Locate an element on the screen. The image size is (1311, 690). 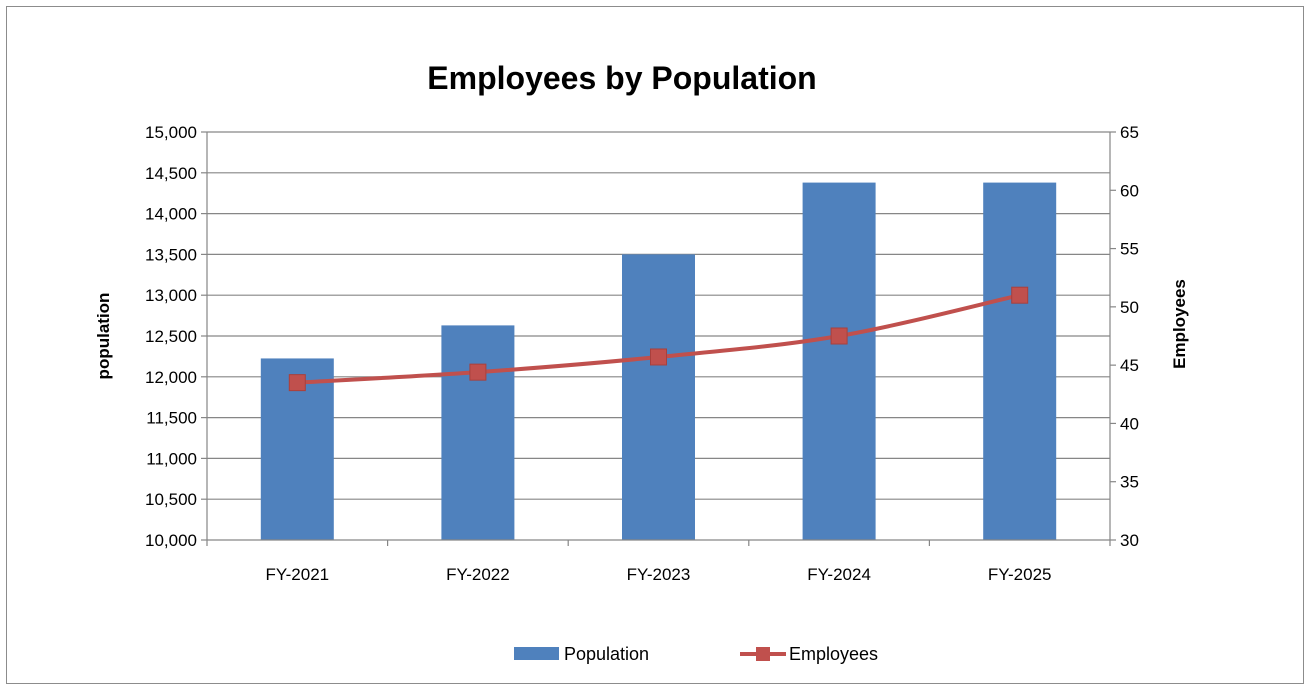
y-tick-label: 12,000 is located at coordinates (171, 377).